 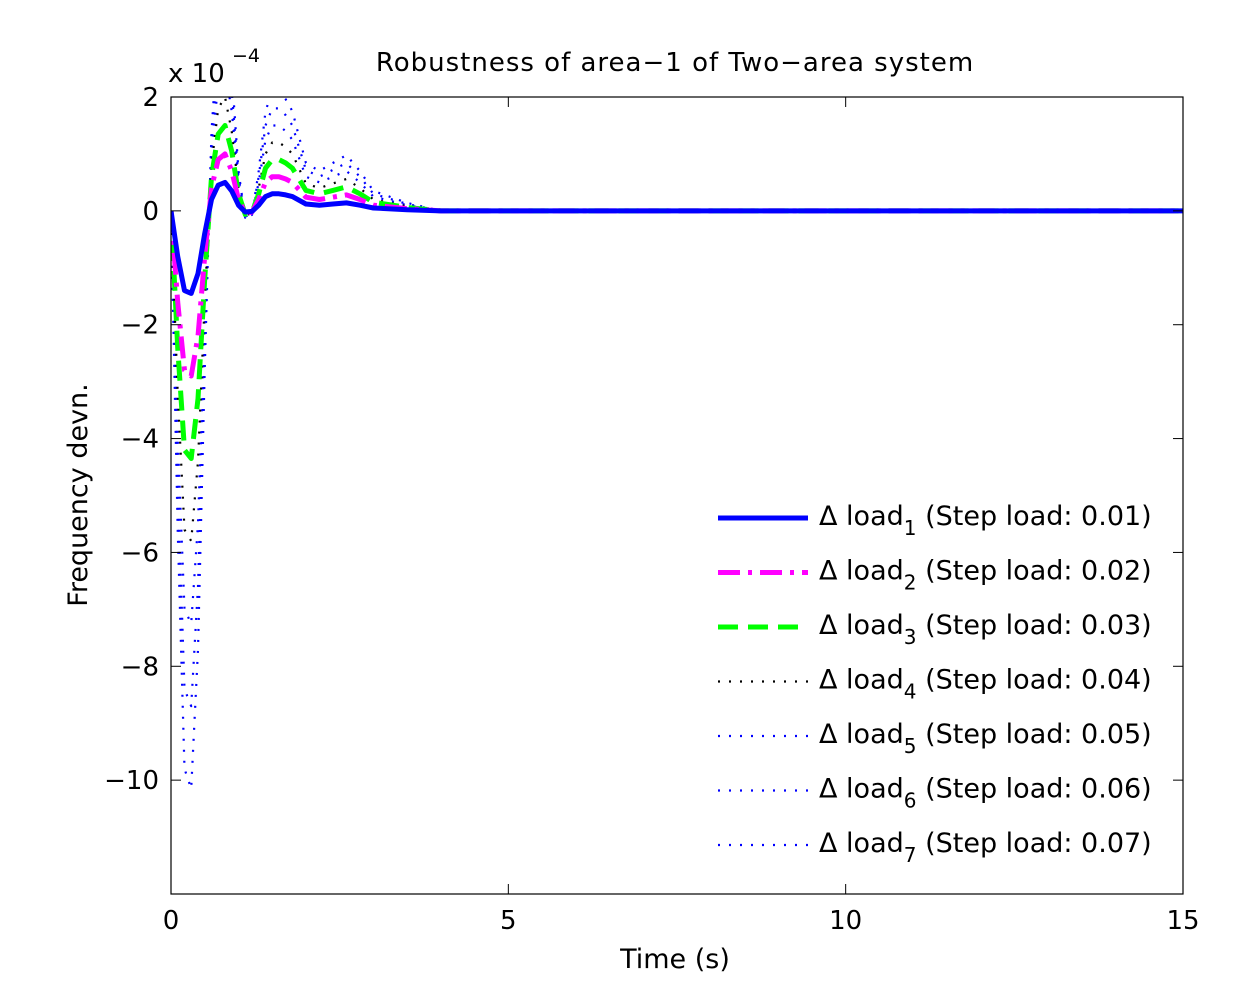 I want to click on legend-item-6: Δ load6 (Step load: 0.06), so click(x=935, y=793).